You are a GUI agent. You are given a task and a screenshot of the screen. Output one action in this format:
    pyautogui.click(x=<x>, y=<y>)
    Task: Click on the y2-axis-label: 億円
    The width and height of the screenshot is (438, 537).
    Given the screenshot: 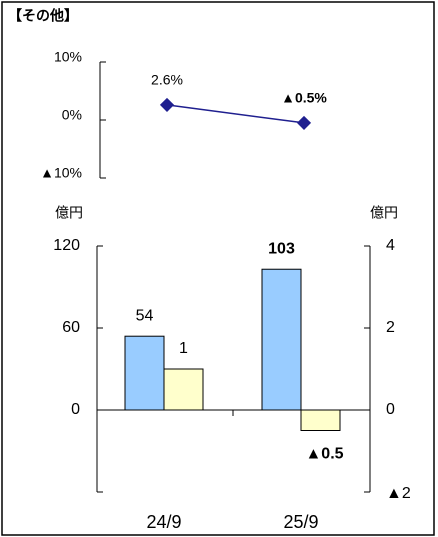 What is the action you would take?
    pyautogui.click(x=384, y=213)
    